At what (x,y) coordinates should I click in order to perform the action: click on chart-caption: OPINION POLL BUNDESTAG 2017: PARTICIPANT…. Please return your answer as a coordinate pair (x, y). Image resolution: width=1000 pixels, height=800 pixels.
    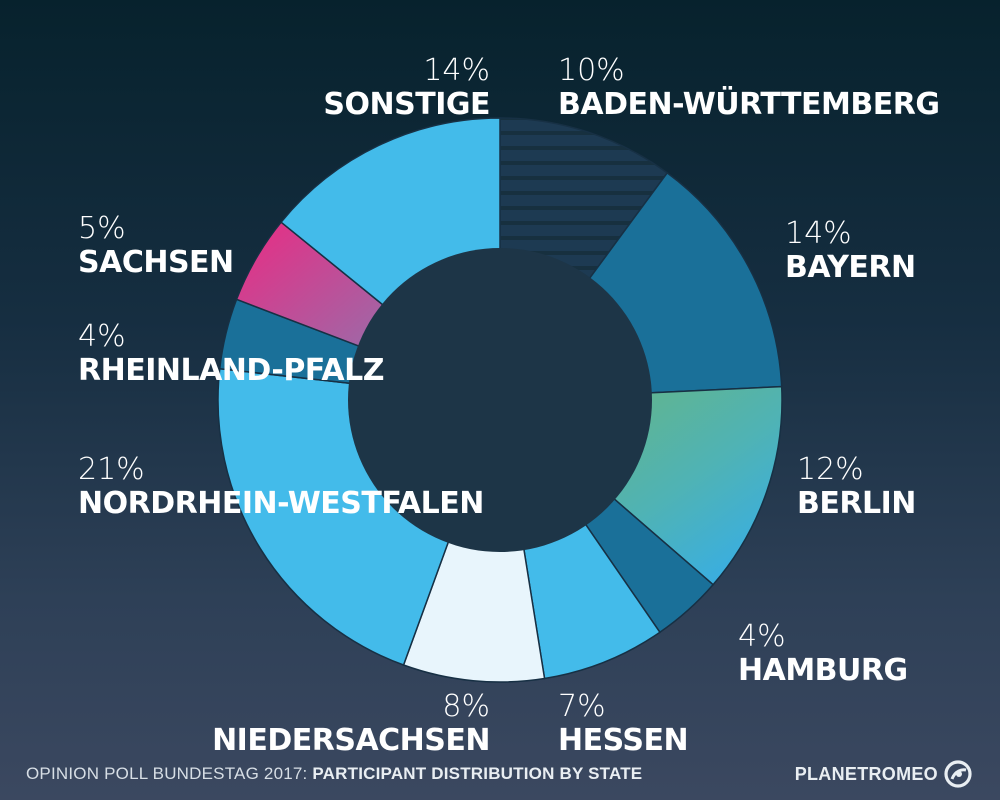
    Looking at the image, I should click on (334, 774).